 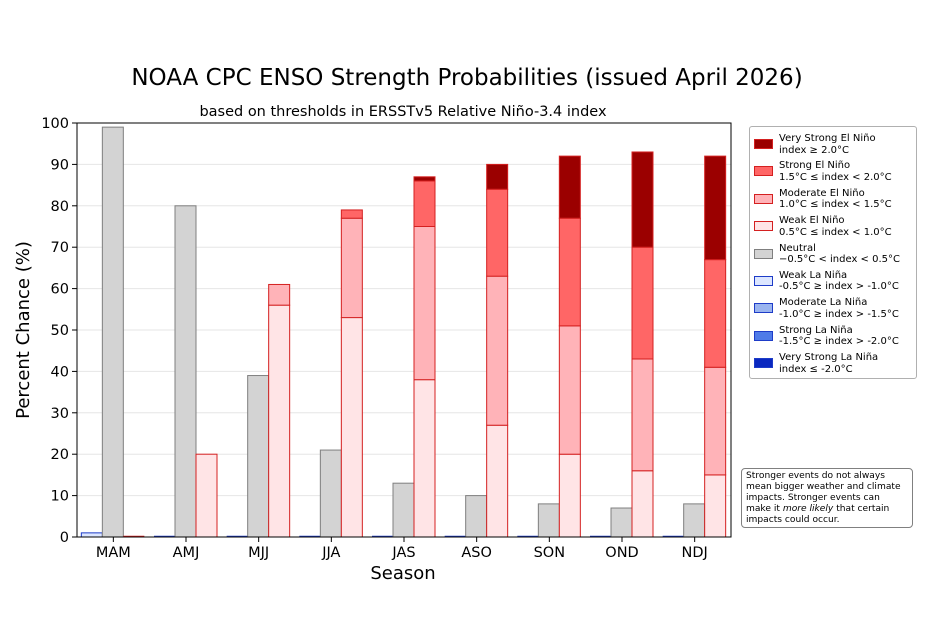 I want to click on annotation-line: impacts could occur., so click(x=793, y=520).